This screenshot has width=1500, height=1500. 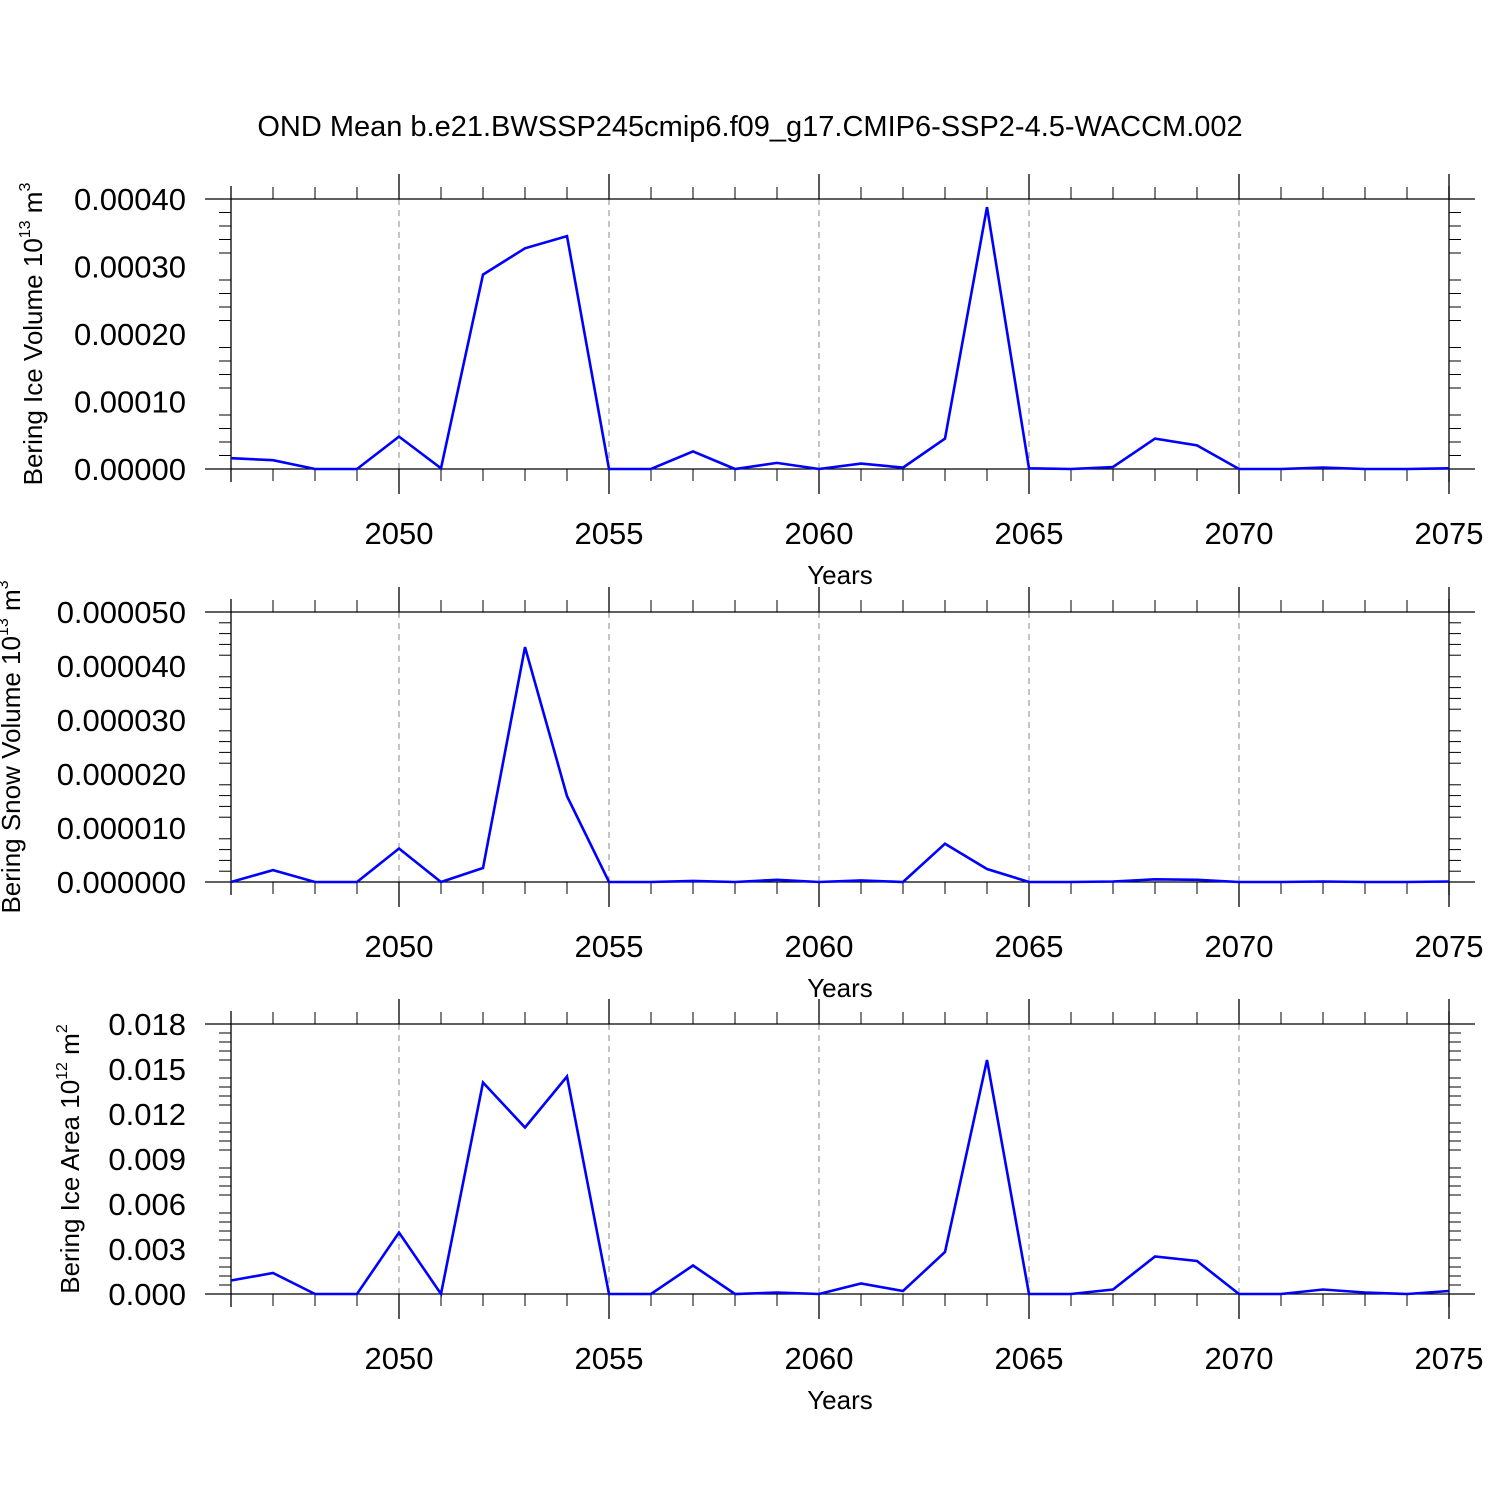 I want to click on y-axis-title: Bering Ice Area 1012 m2, so click(x=69, y=1159).